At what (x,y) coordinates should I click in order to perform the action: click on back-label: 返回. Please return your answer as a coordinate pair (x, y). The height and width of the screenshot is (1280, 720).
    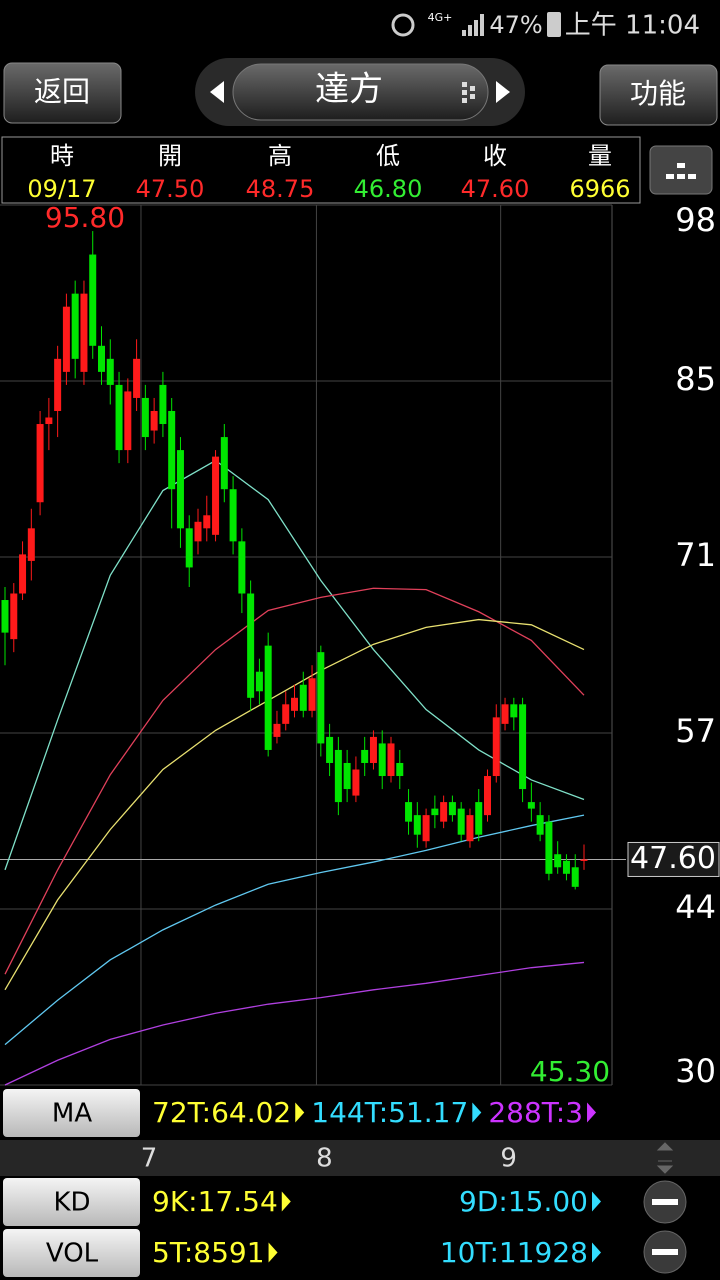
    Looking at the image, I should click on (62, 91).